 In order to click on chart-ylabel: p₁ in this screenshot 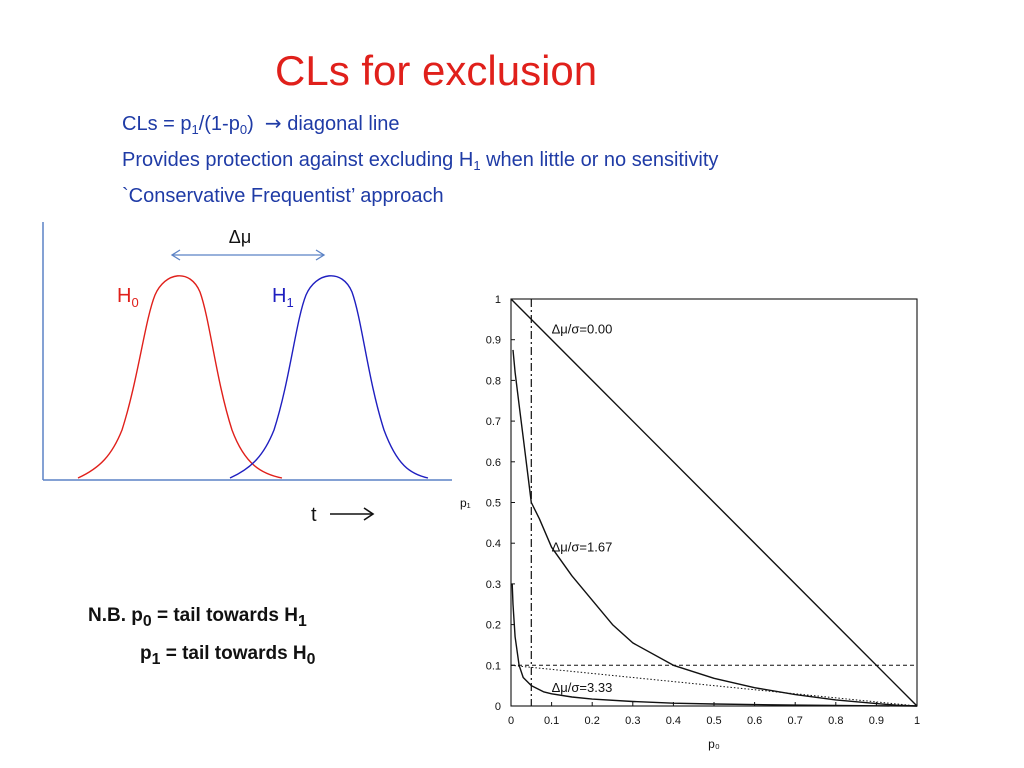, I will do `click(465, 503)`.